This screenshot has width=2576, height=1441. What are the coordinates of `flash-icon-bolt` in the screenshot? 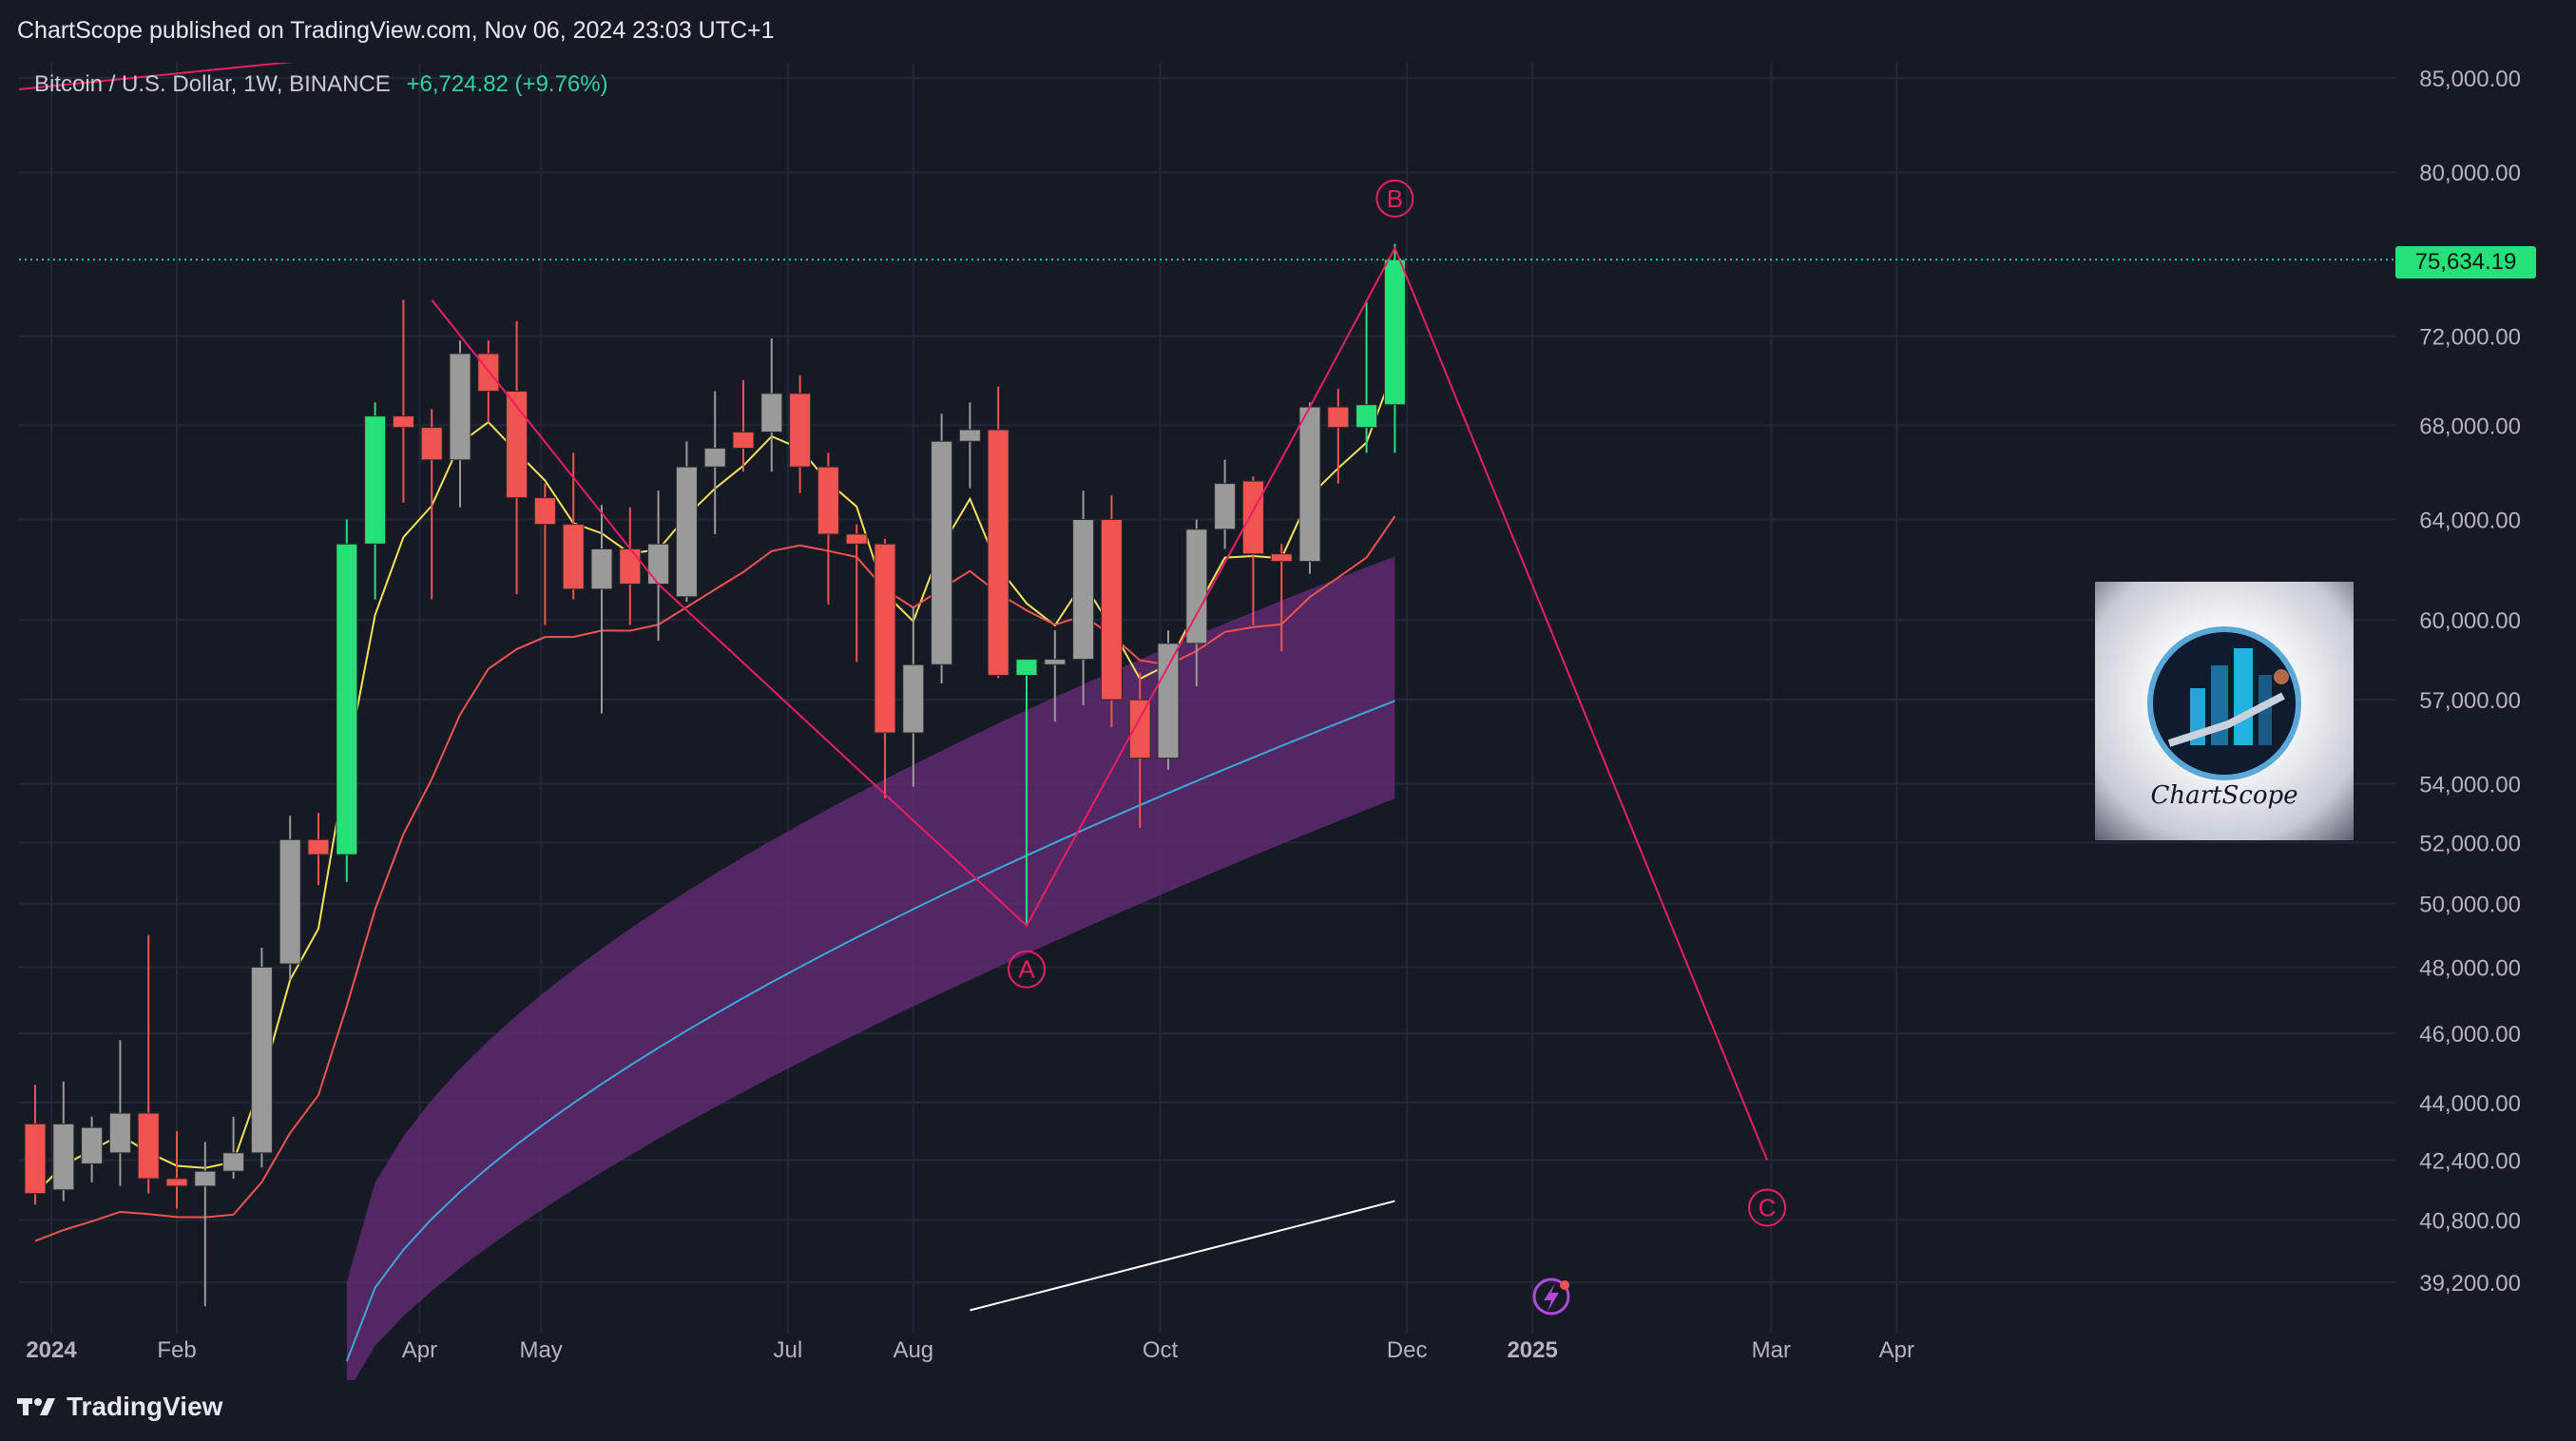 It's located at (1551, 1297).